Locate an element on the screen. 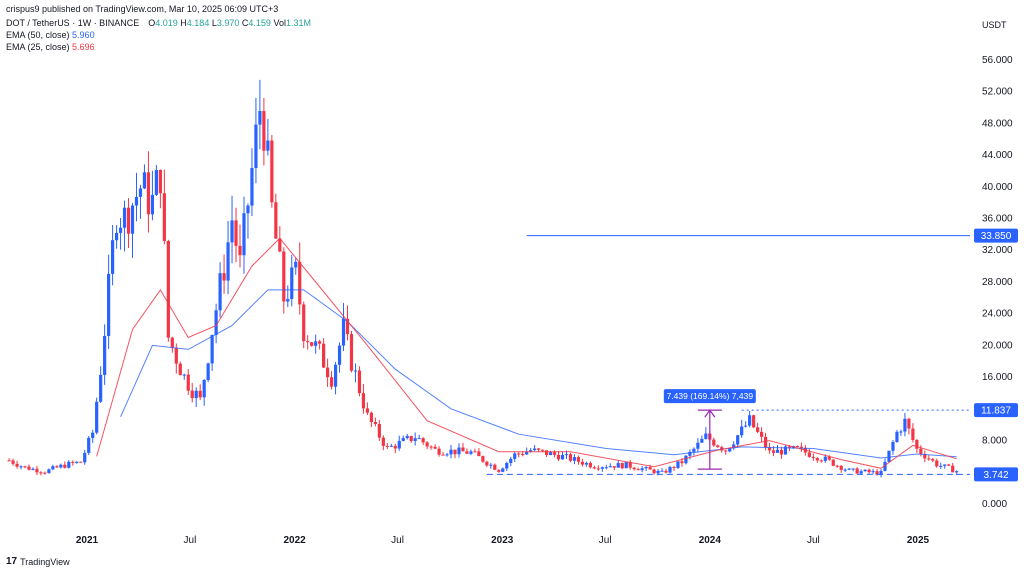 Image resolution: width=1024 pixels, height=571 pixels. ema50-legend: EMA (50, close) 5.960 is located at coordinates (50, 35).